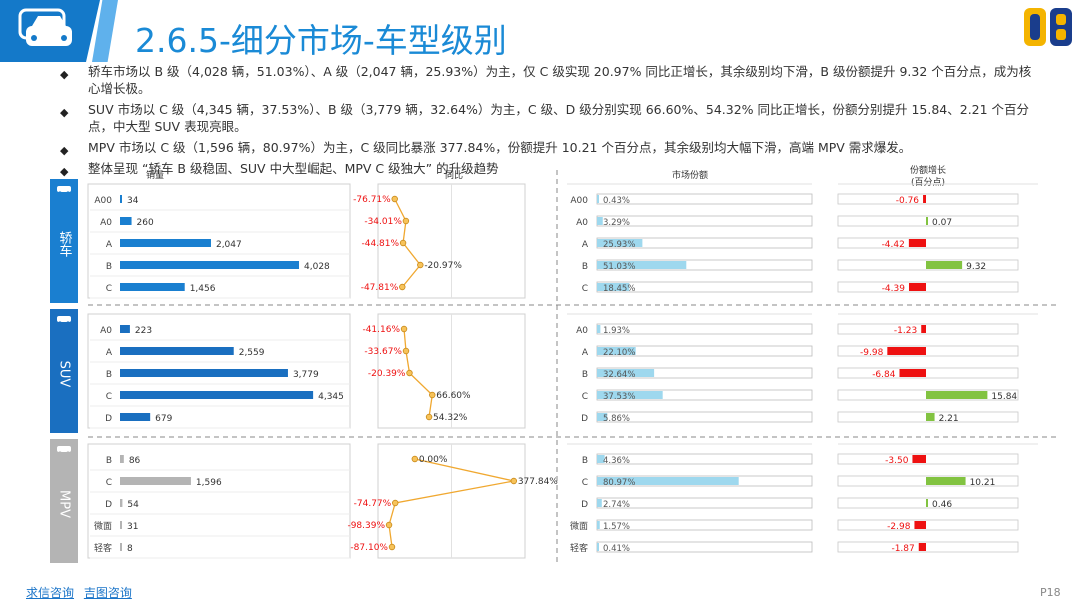 This screenshot has height=607, width=1080. What do you see at coordinates (369, 548) in the screenshot?
I see `yoy-value-label: -87.10%` at bounding box center [369, 548].